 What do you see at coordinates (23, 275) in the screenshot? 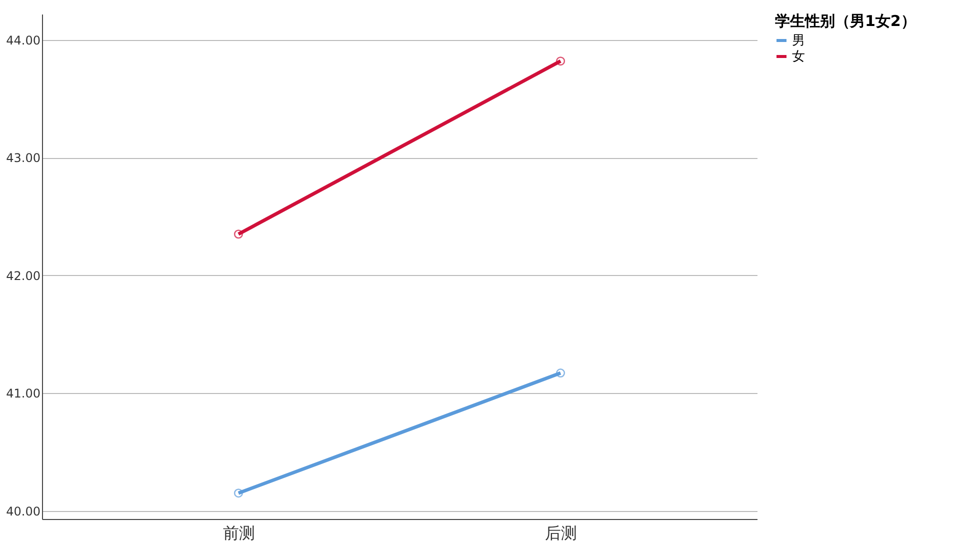
I see `y-tick-label: 42.00` at bounding box center [23, 275].